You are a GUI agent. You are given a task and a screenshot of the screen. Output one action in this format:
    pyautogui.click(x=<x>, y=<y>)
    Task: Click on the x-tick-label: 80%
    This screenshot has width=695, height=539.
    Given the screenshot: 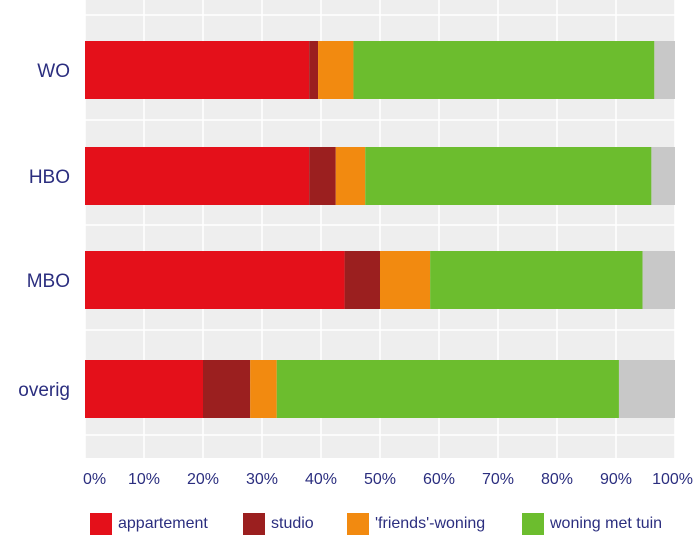 What is the action you would take?
    pyautogui.click(x=557, y=479)
    